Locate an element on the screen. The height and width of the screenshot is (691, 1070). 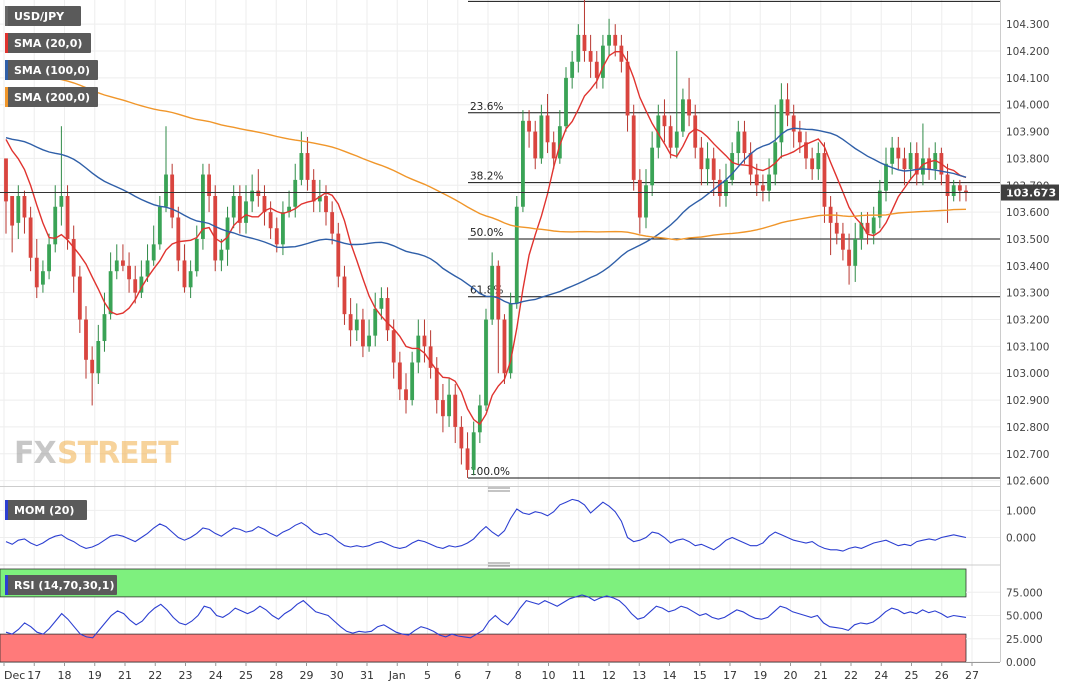
date-tick-label: 18 is located at coordinates (65, 675).